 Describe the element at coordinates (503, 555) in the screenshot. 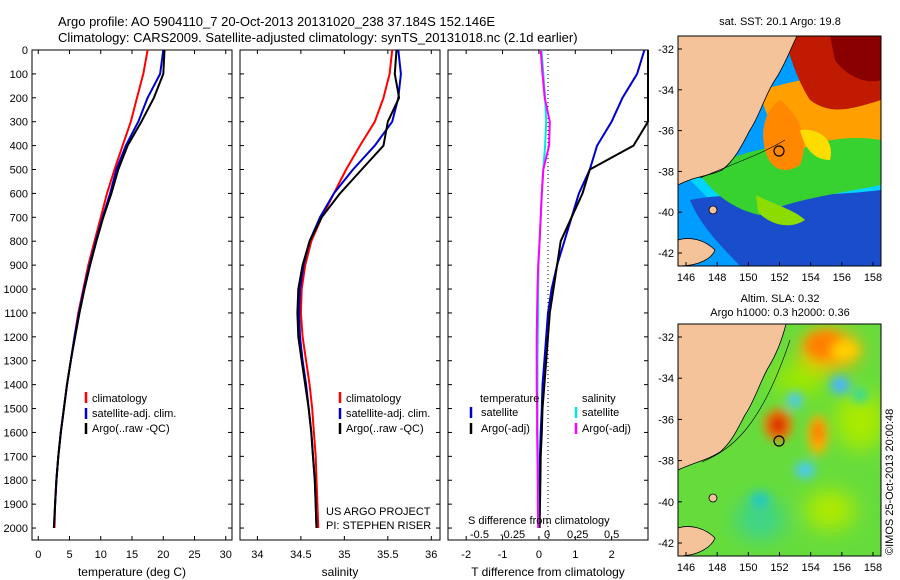

I see `x-tick-label: -1` at that location.